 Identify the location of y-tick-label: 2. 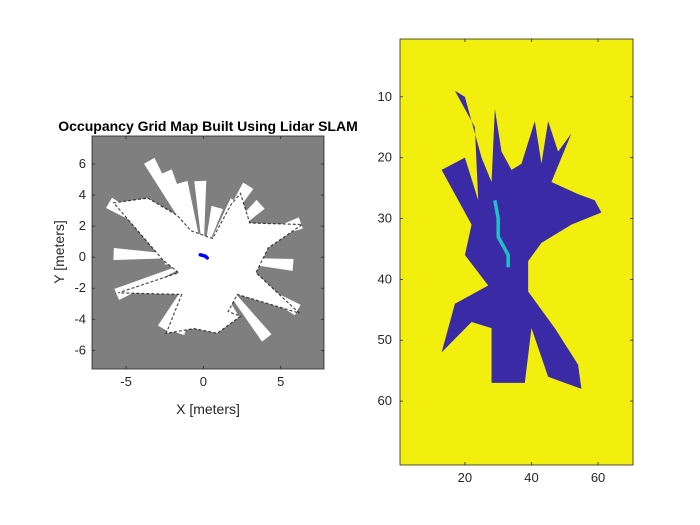
(82, 225).